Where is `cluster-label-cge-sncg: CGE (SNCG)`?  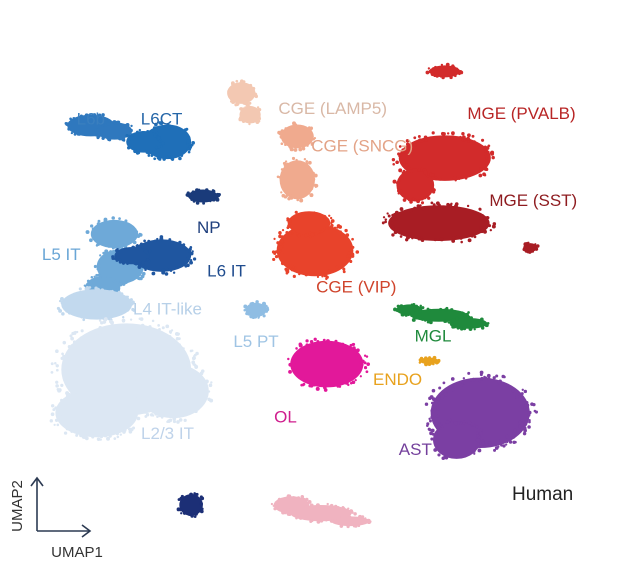
cluster-label-cge-sncg: CGE (SNCG) is located at coordinates (362, 146).